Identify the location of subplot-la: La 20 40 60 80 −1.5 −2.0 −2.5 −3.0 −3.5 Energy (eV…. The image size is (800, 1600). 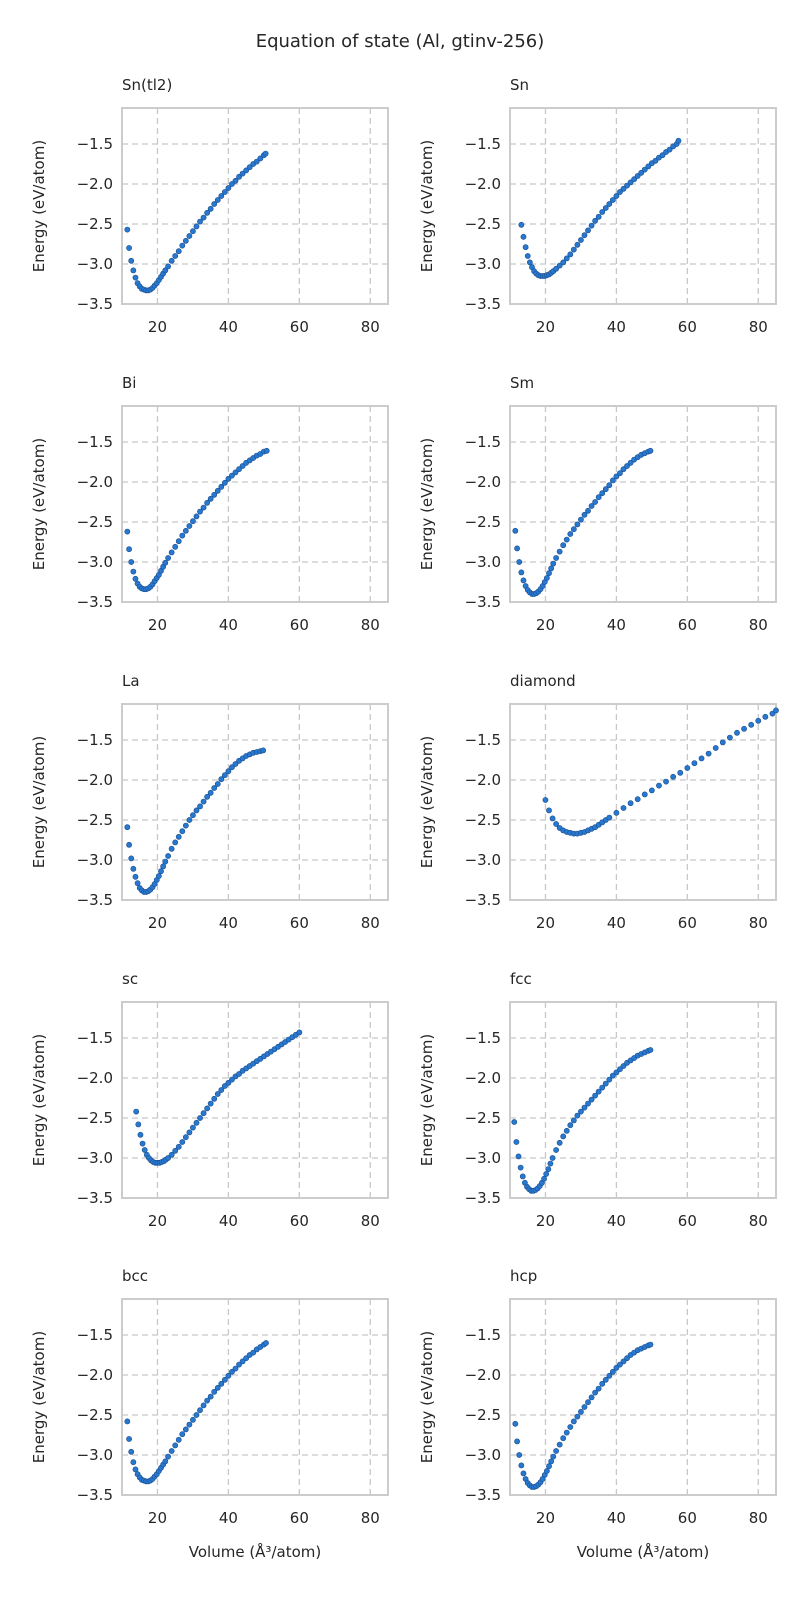
(209, 802).